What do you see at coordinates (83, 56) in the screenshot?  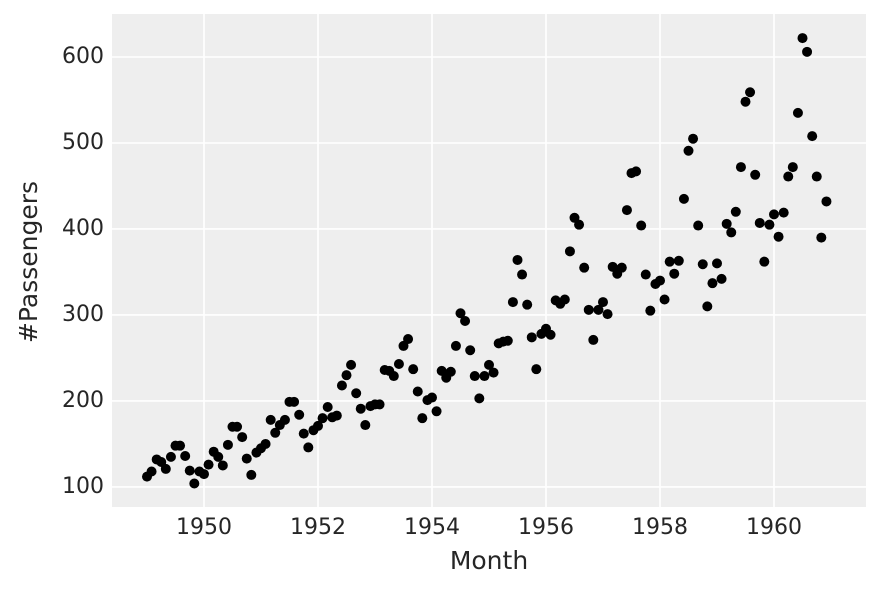 I see `y-tick-label: 600` at bounding box center [83, 56].